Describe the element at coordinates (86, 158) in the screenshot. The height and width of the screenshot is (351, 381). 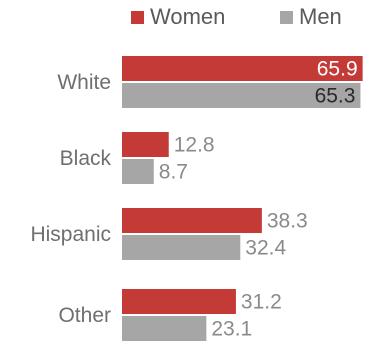
I see `category-label: Black` at that location.